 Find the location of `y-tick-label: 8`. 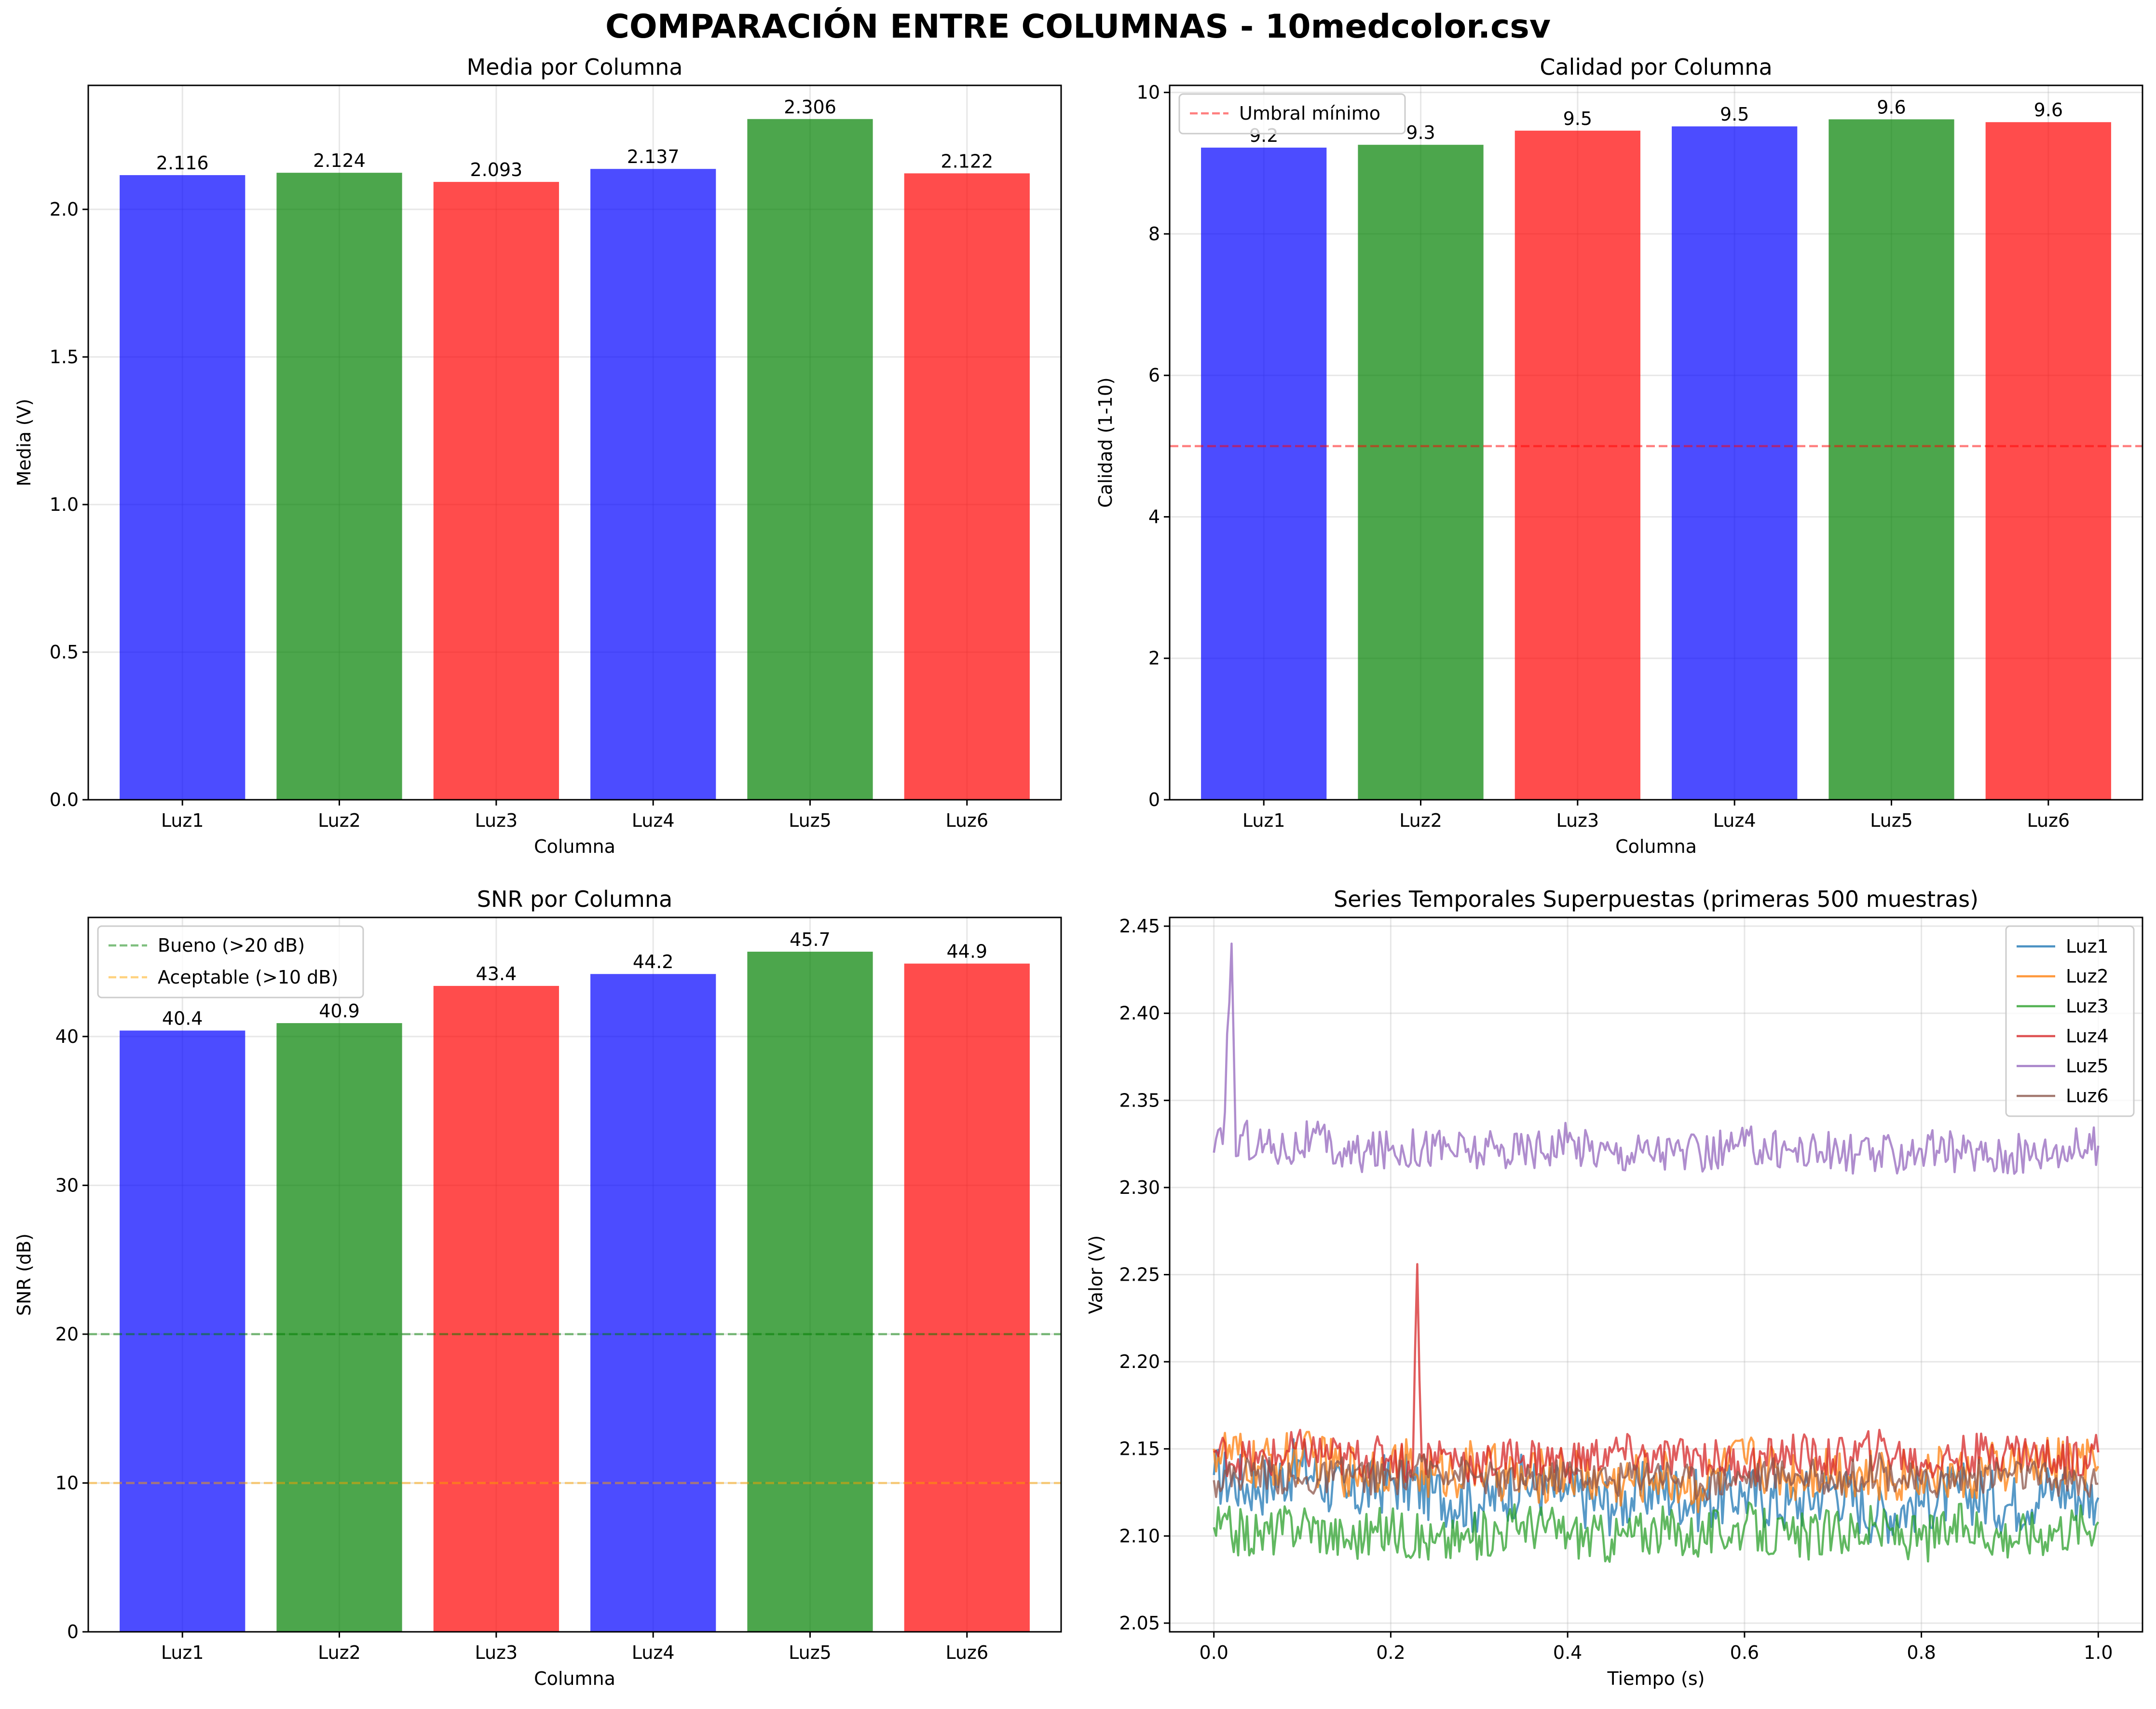

y-tick-label: 8 is located at coordinates (1154, 234).